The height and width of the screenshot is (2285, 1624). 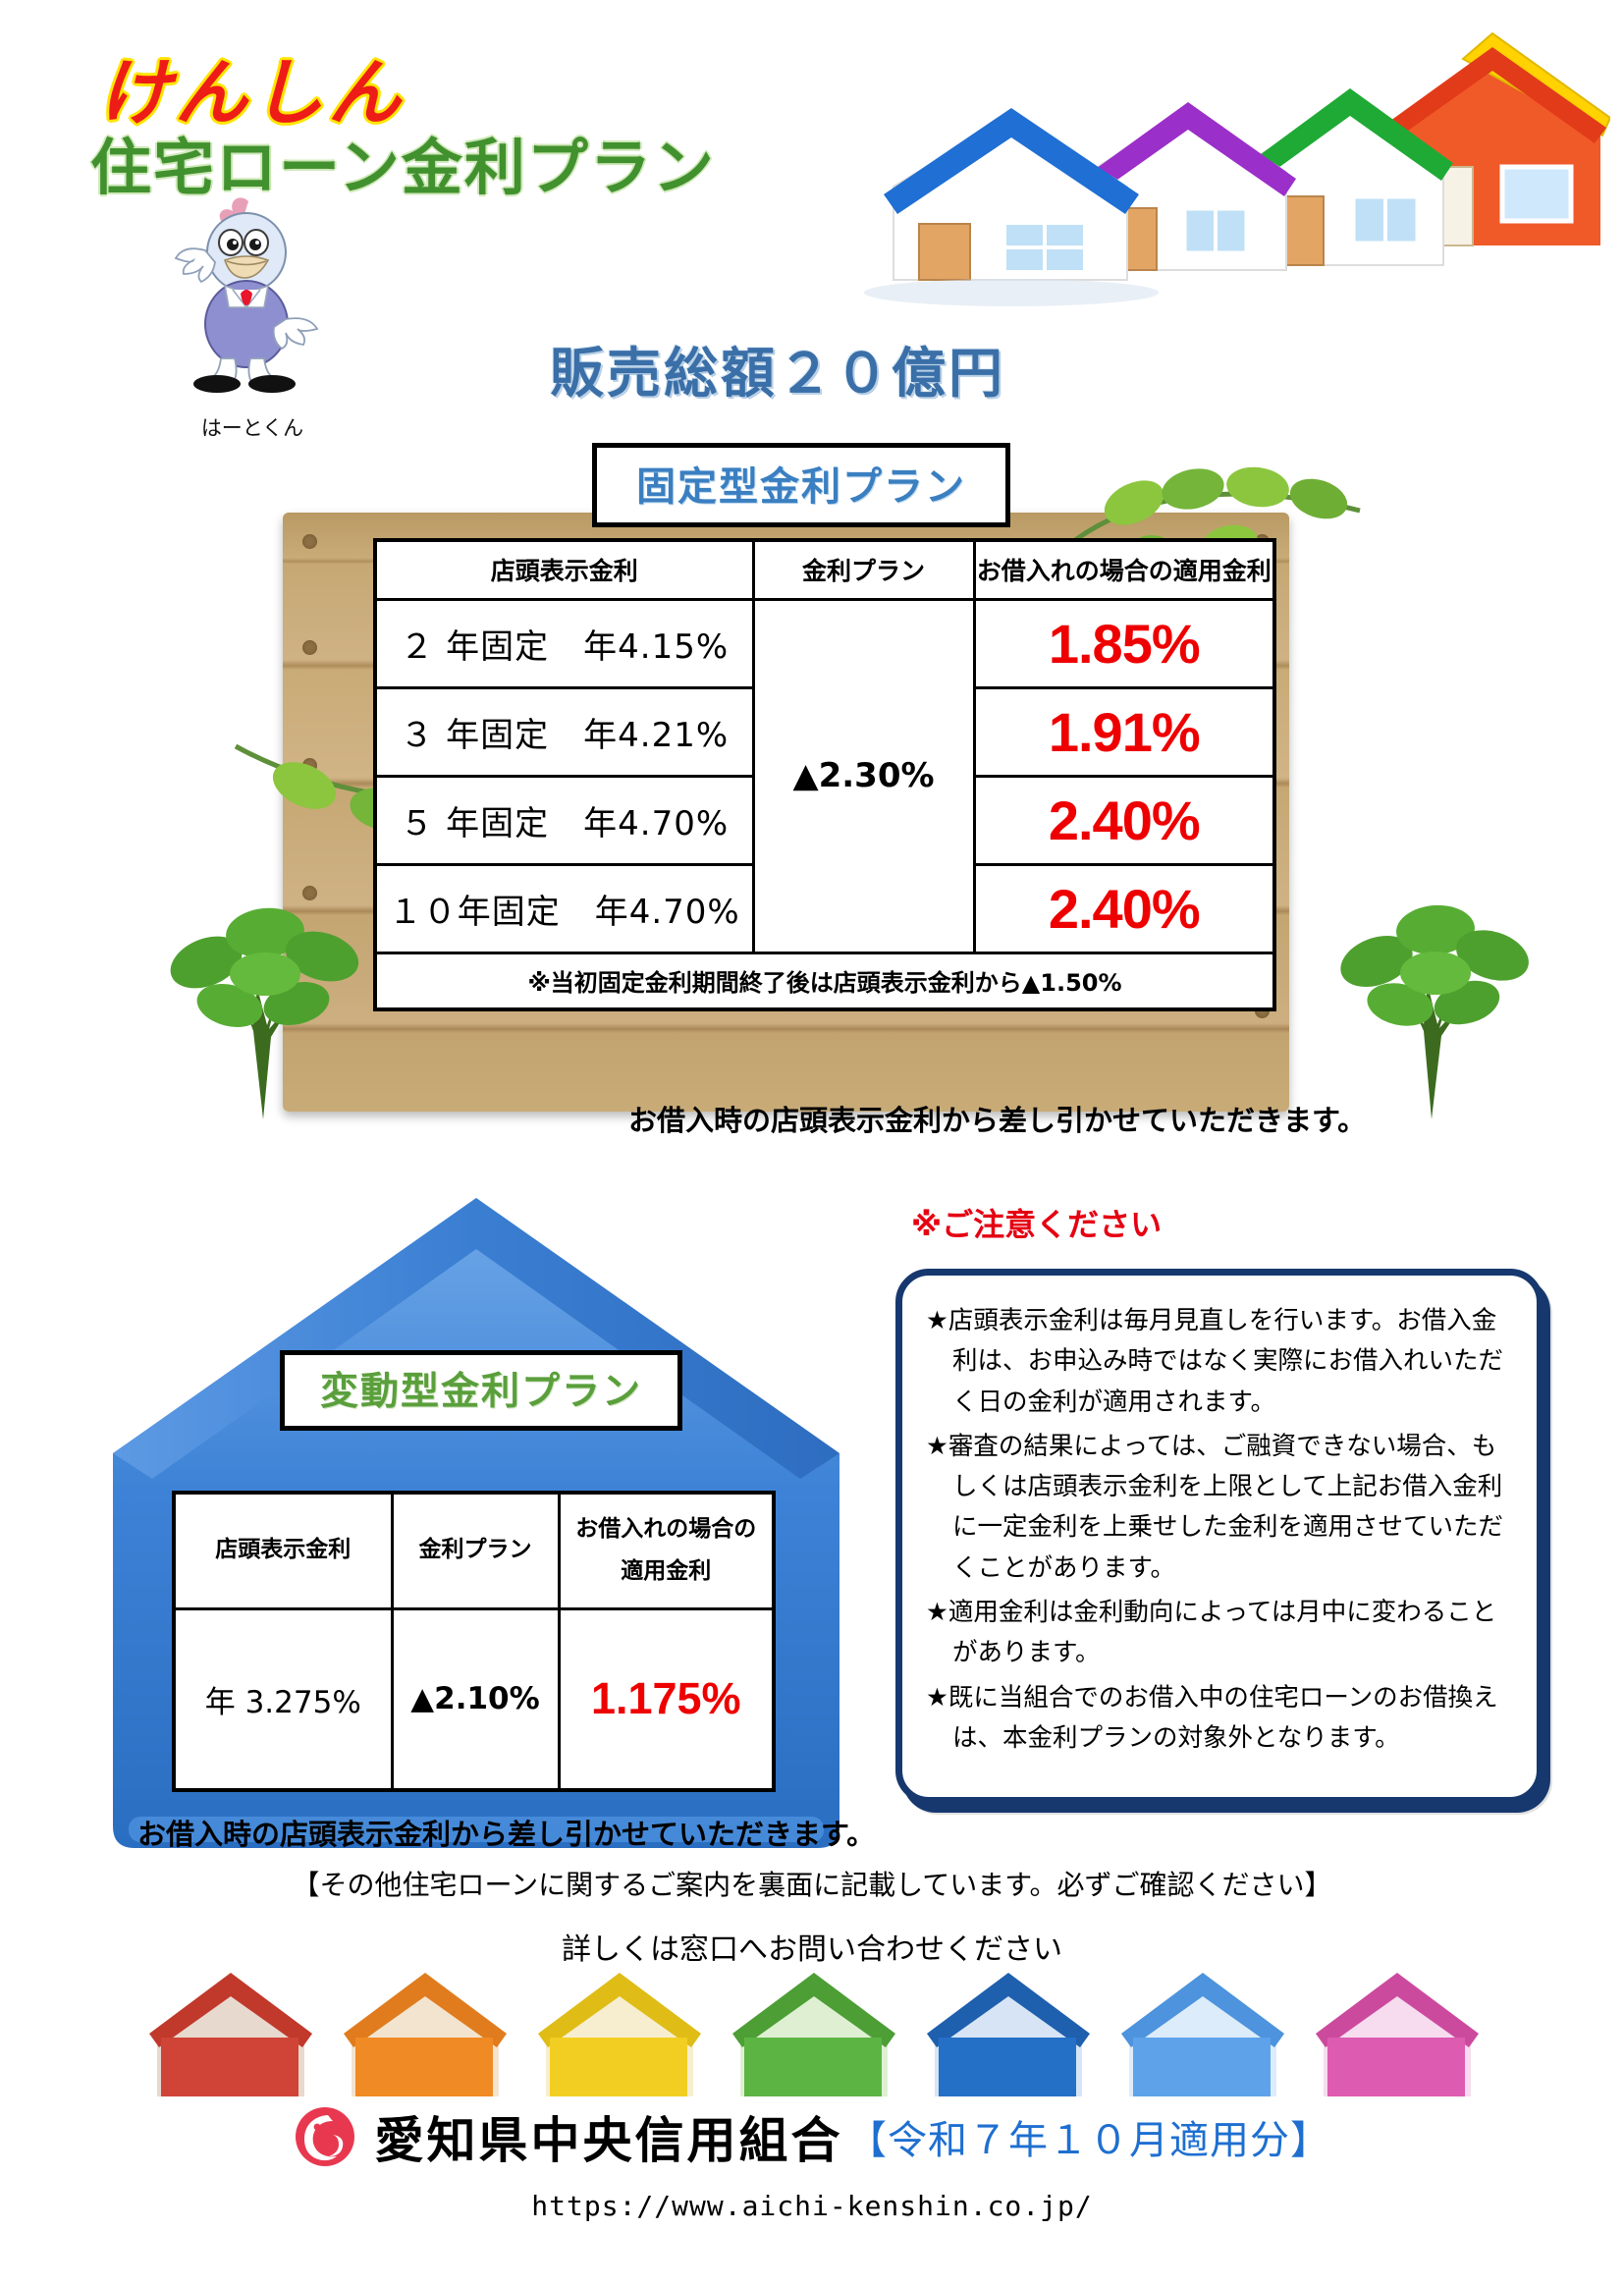 I want to click on table-row: ３ 年固定 年4.21% 1.91%, so click(x=824, y=731).